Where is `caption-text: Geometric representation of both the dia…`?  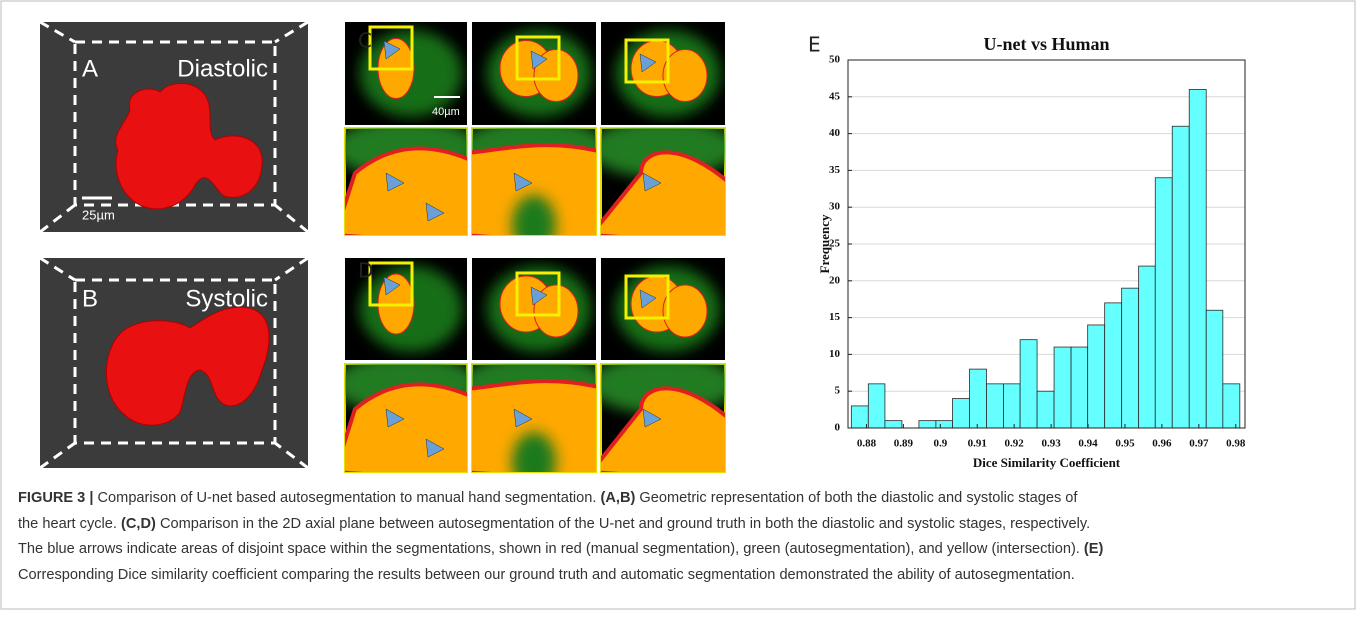
caption-text: Geometric representation of both the dia… is located at coordinates (856, 498).